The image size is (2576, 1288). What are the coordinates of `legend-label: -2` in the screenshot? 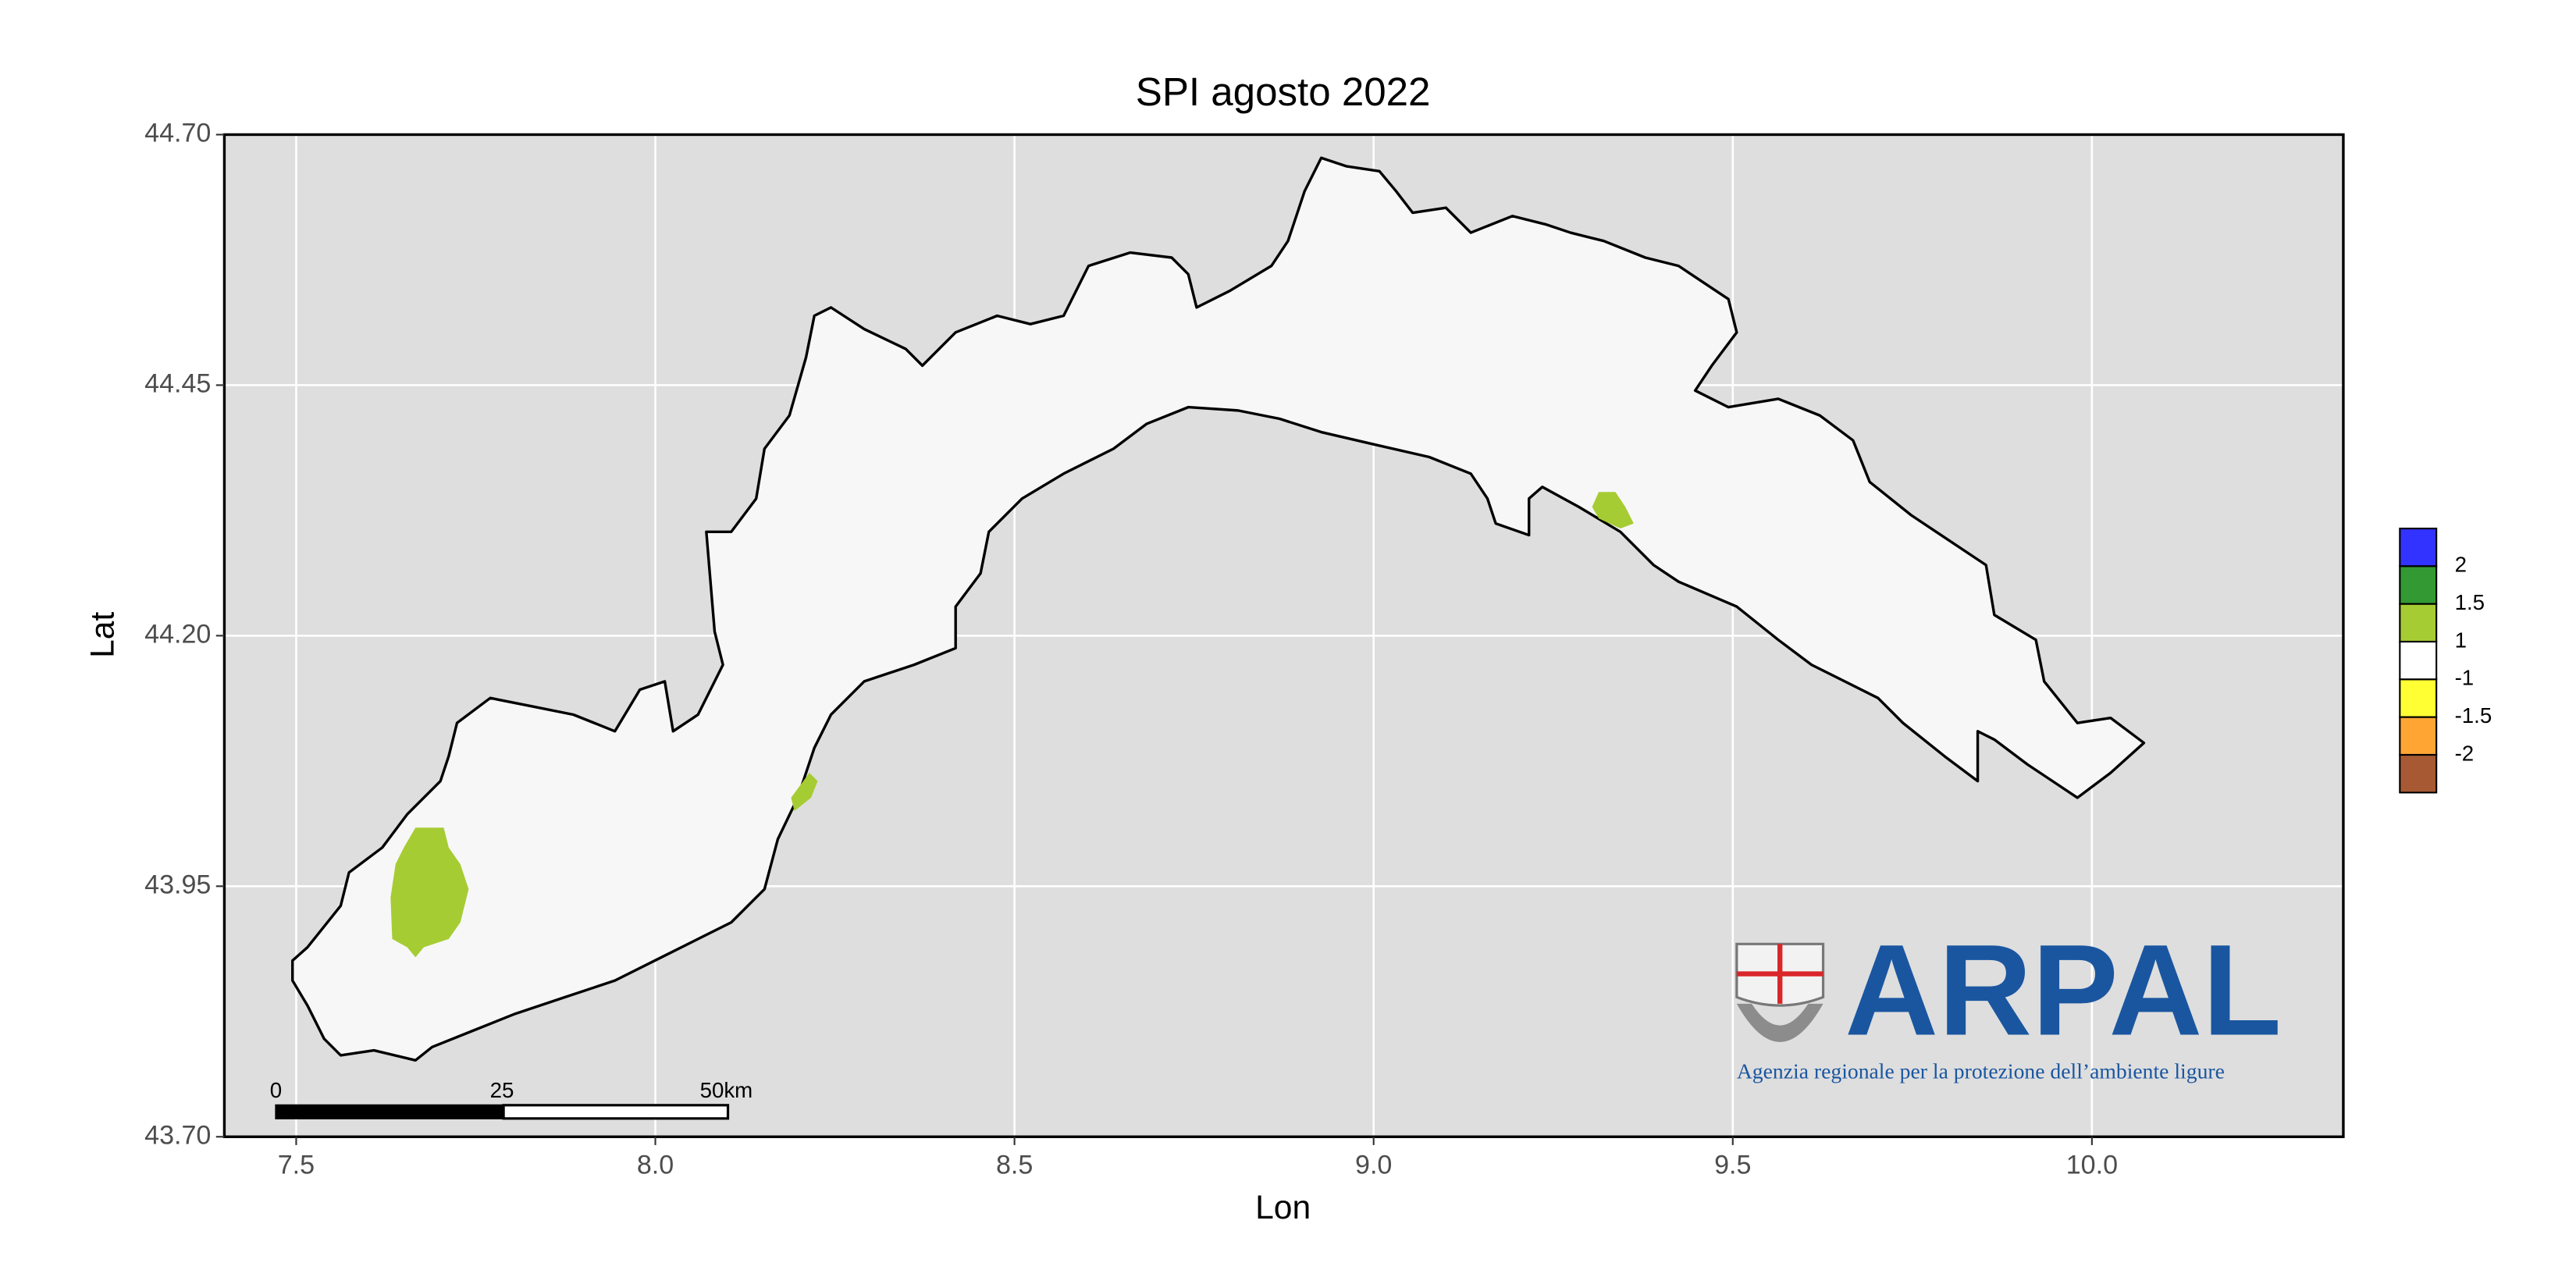 It's located at (2465, 753).